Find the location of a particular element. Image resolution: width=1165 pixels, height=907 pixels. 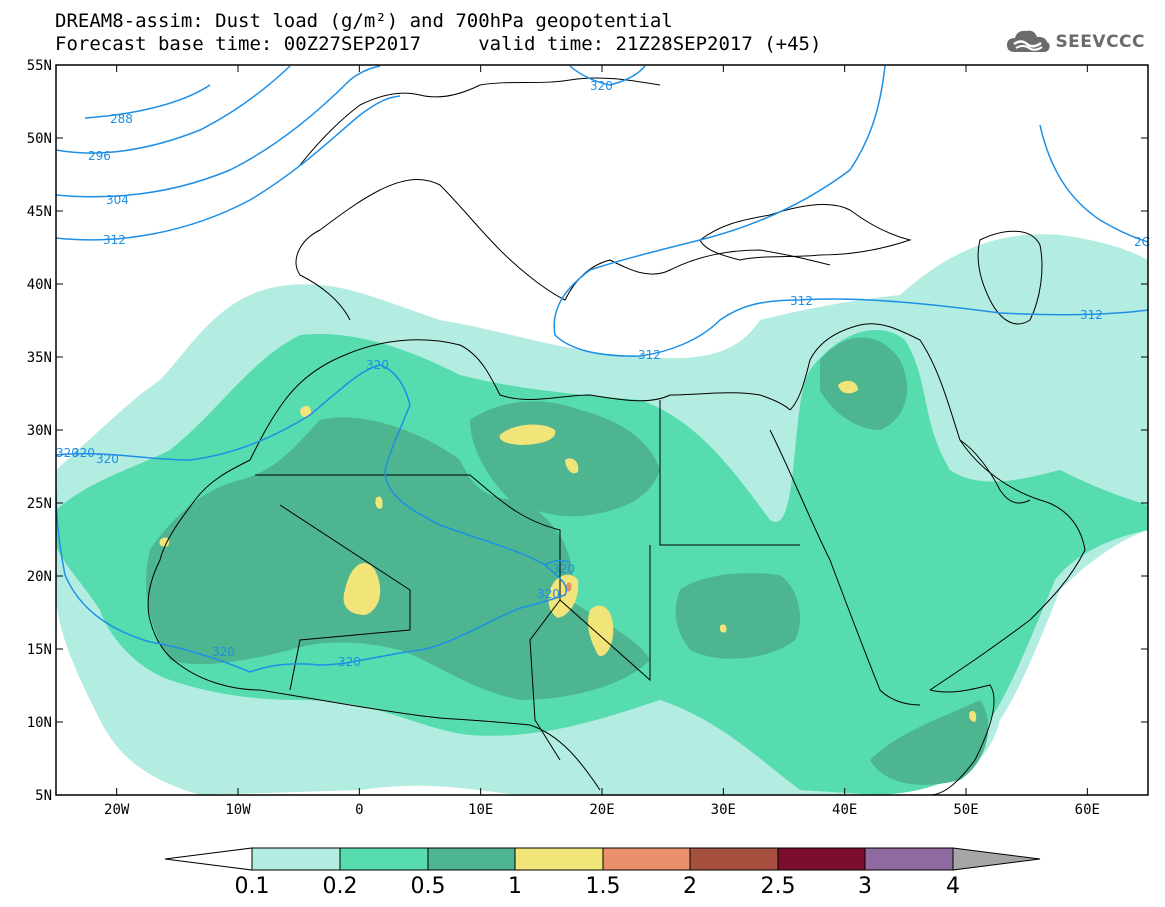

lon-tick-label: 40E is located at coordinates (844, 810).